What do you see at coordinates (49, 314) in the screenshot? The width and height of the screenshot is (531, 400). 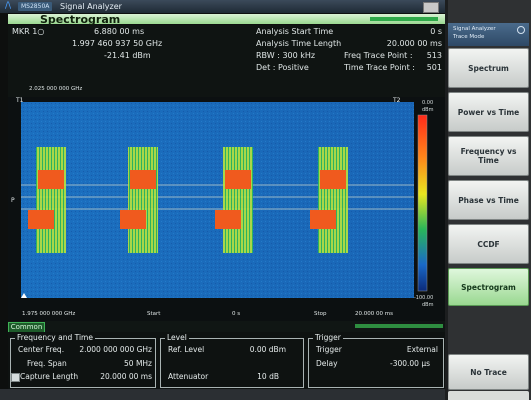 I see `x-start-frequency: 1.975 000 000 GHz` at bounding box center [49, 314].